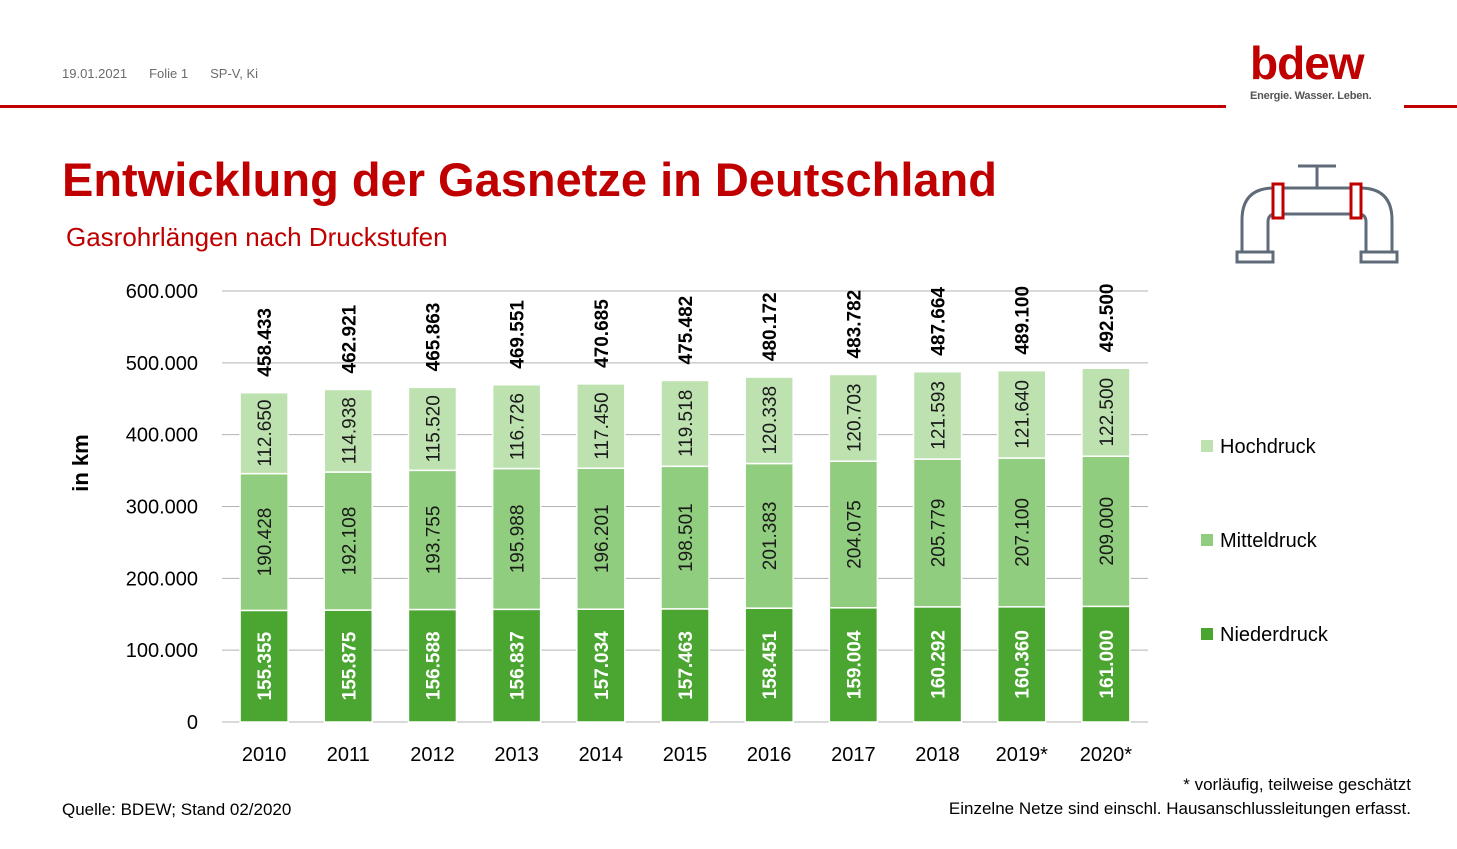 This screenshot has height=849, width=1457. What do you see at coordinates (1297, 784) in the screenshot?
I see `footnote-provisional: * vorläufig, teilweise geschätzt` at bounding box center [1297, 784].